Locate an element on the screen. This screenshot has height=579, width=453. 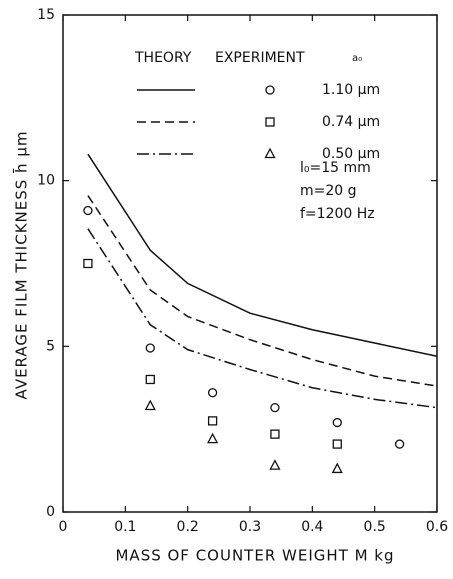
annotation: m=20 g is located at coordinates (328, 191).